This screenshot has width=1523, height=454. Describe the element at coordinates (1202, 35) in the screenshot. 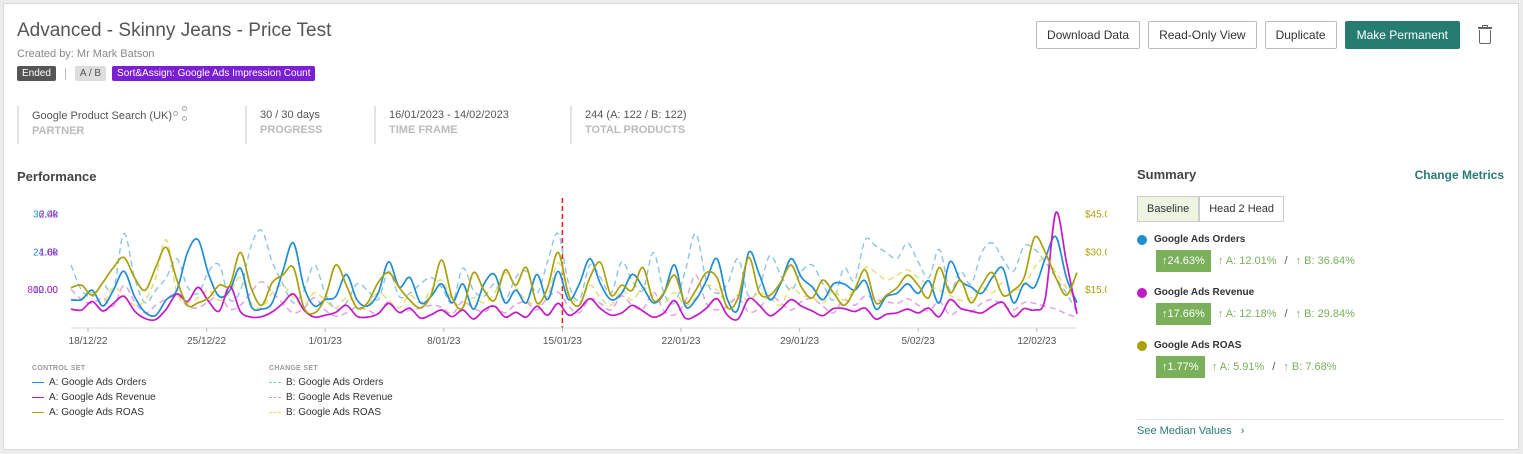

I see `read-only-view-button: Read-Only View` at that location.